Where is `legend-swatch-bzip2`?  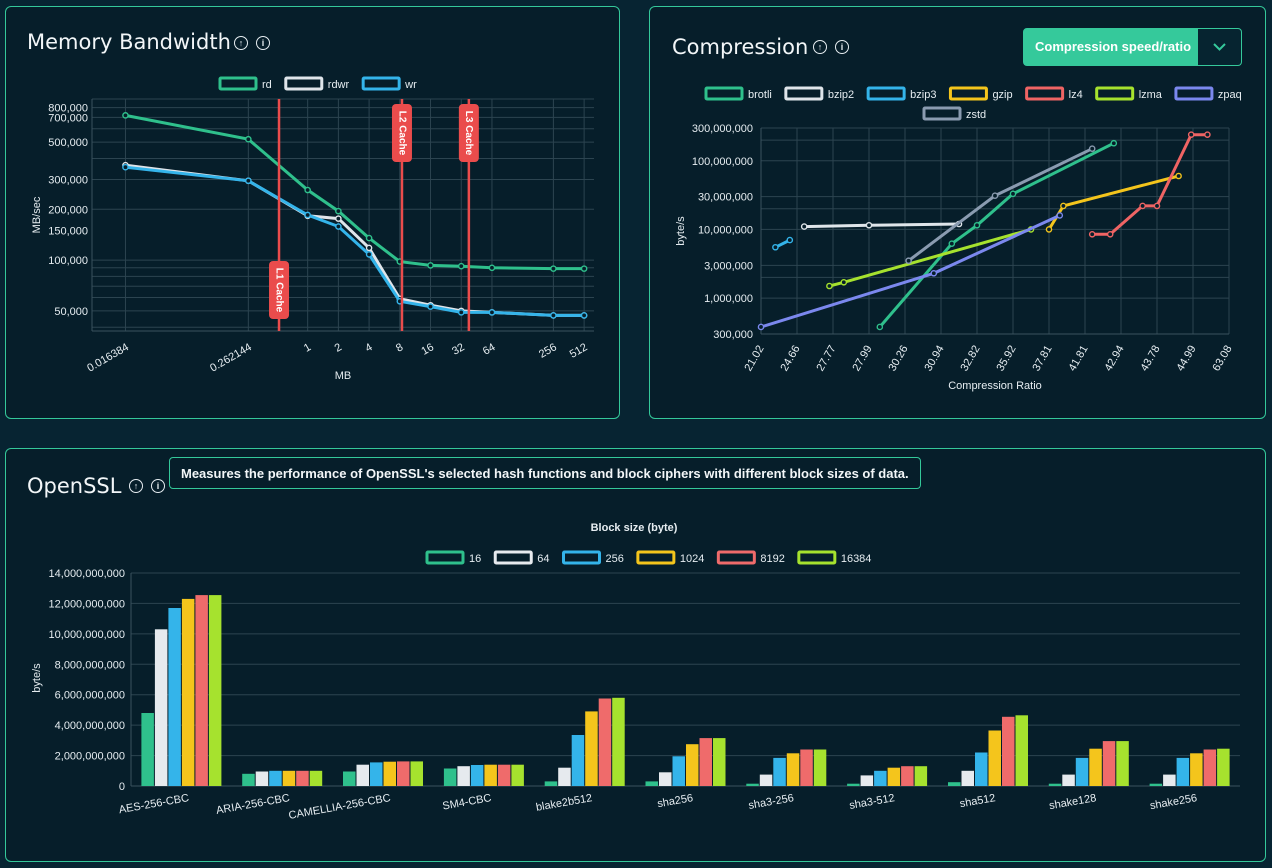
legend-swatch-bzip2 is located at coordinates (804, 93).